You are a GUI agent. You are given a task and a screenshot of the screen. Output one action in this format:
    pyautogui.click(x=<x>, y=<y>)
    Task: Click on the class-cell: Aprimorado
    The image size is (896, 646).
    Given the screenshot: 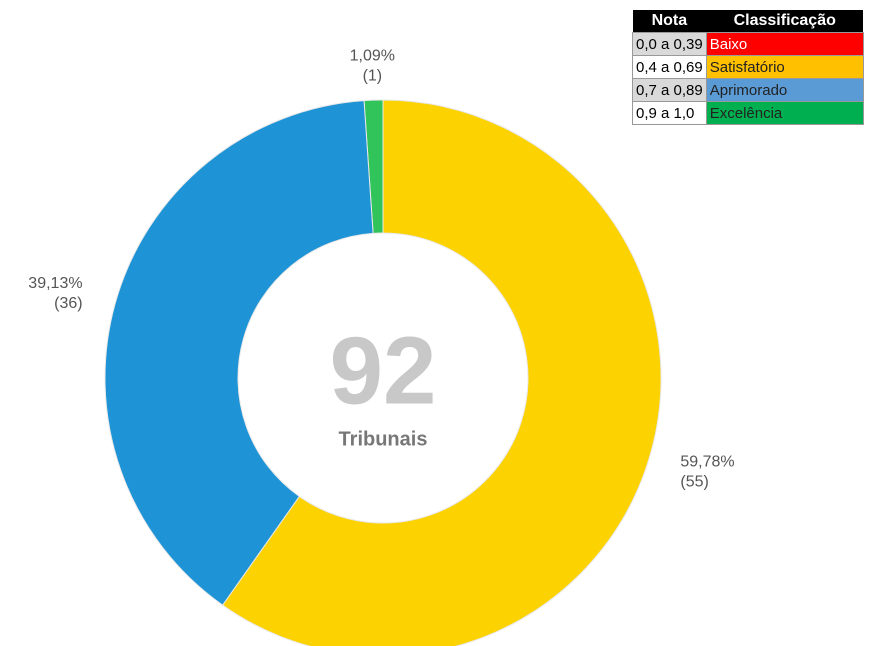 What is the action you would take?
    pyautogui.click(x=784, y=90)
    